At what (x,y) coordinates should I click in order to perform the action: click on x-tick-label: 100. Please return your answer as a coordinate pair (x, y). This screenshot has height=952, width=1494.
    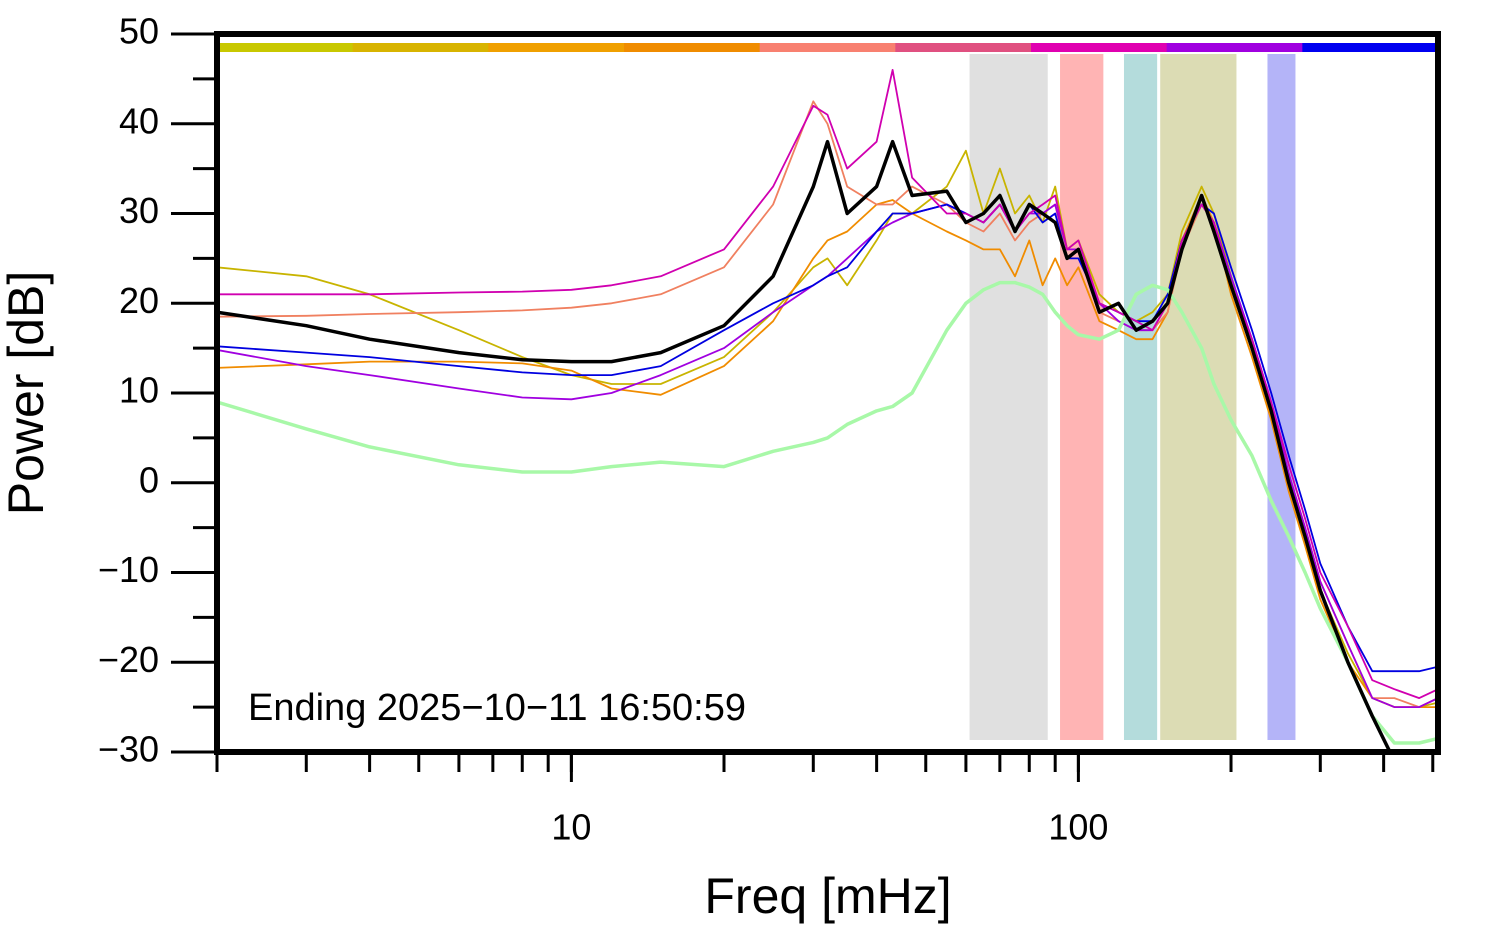
    Looking at the image, I should click on (1078, 827).